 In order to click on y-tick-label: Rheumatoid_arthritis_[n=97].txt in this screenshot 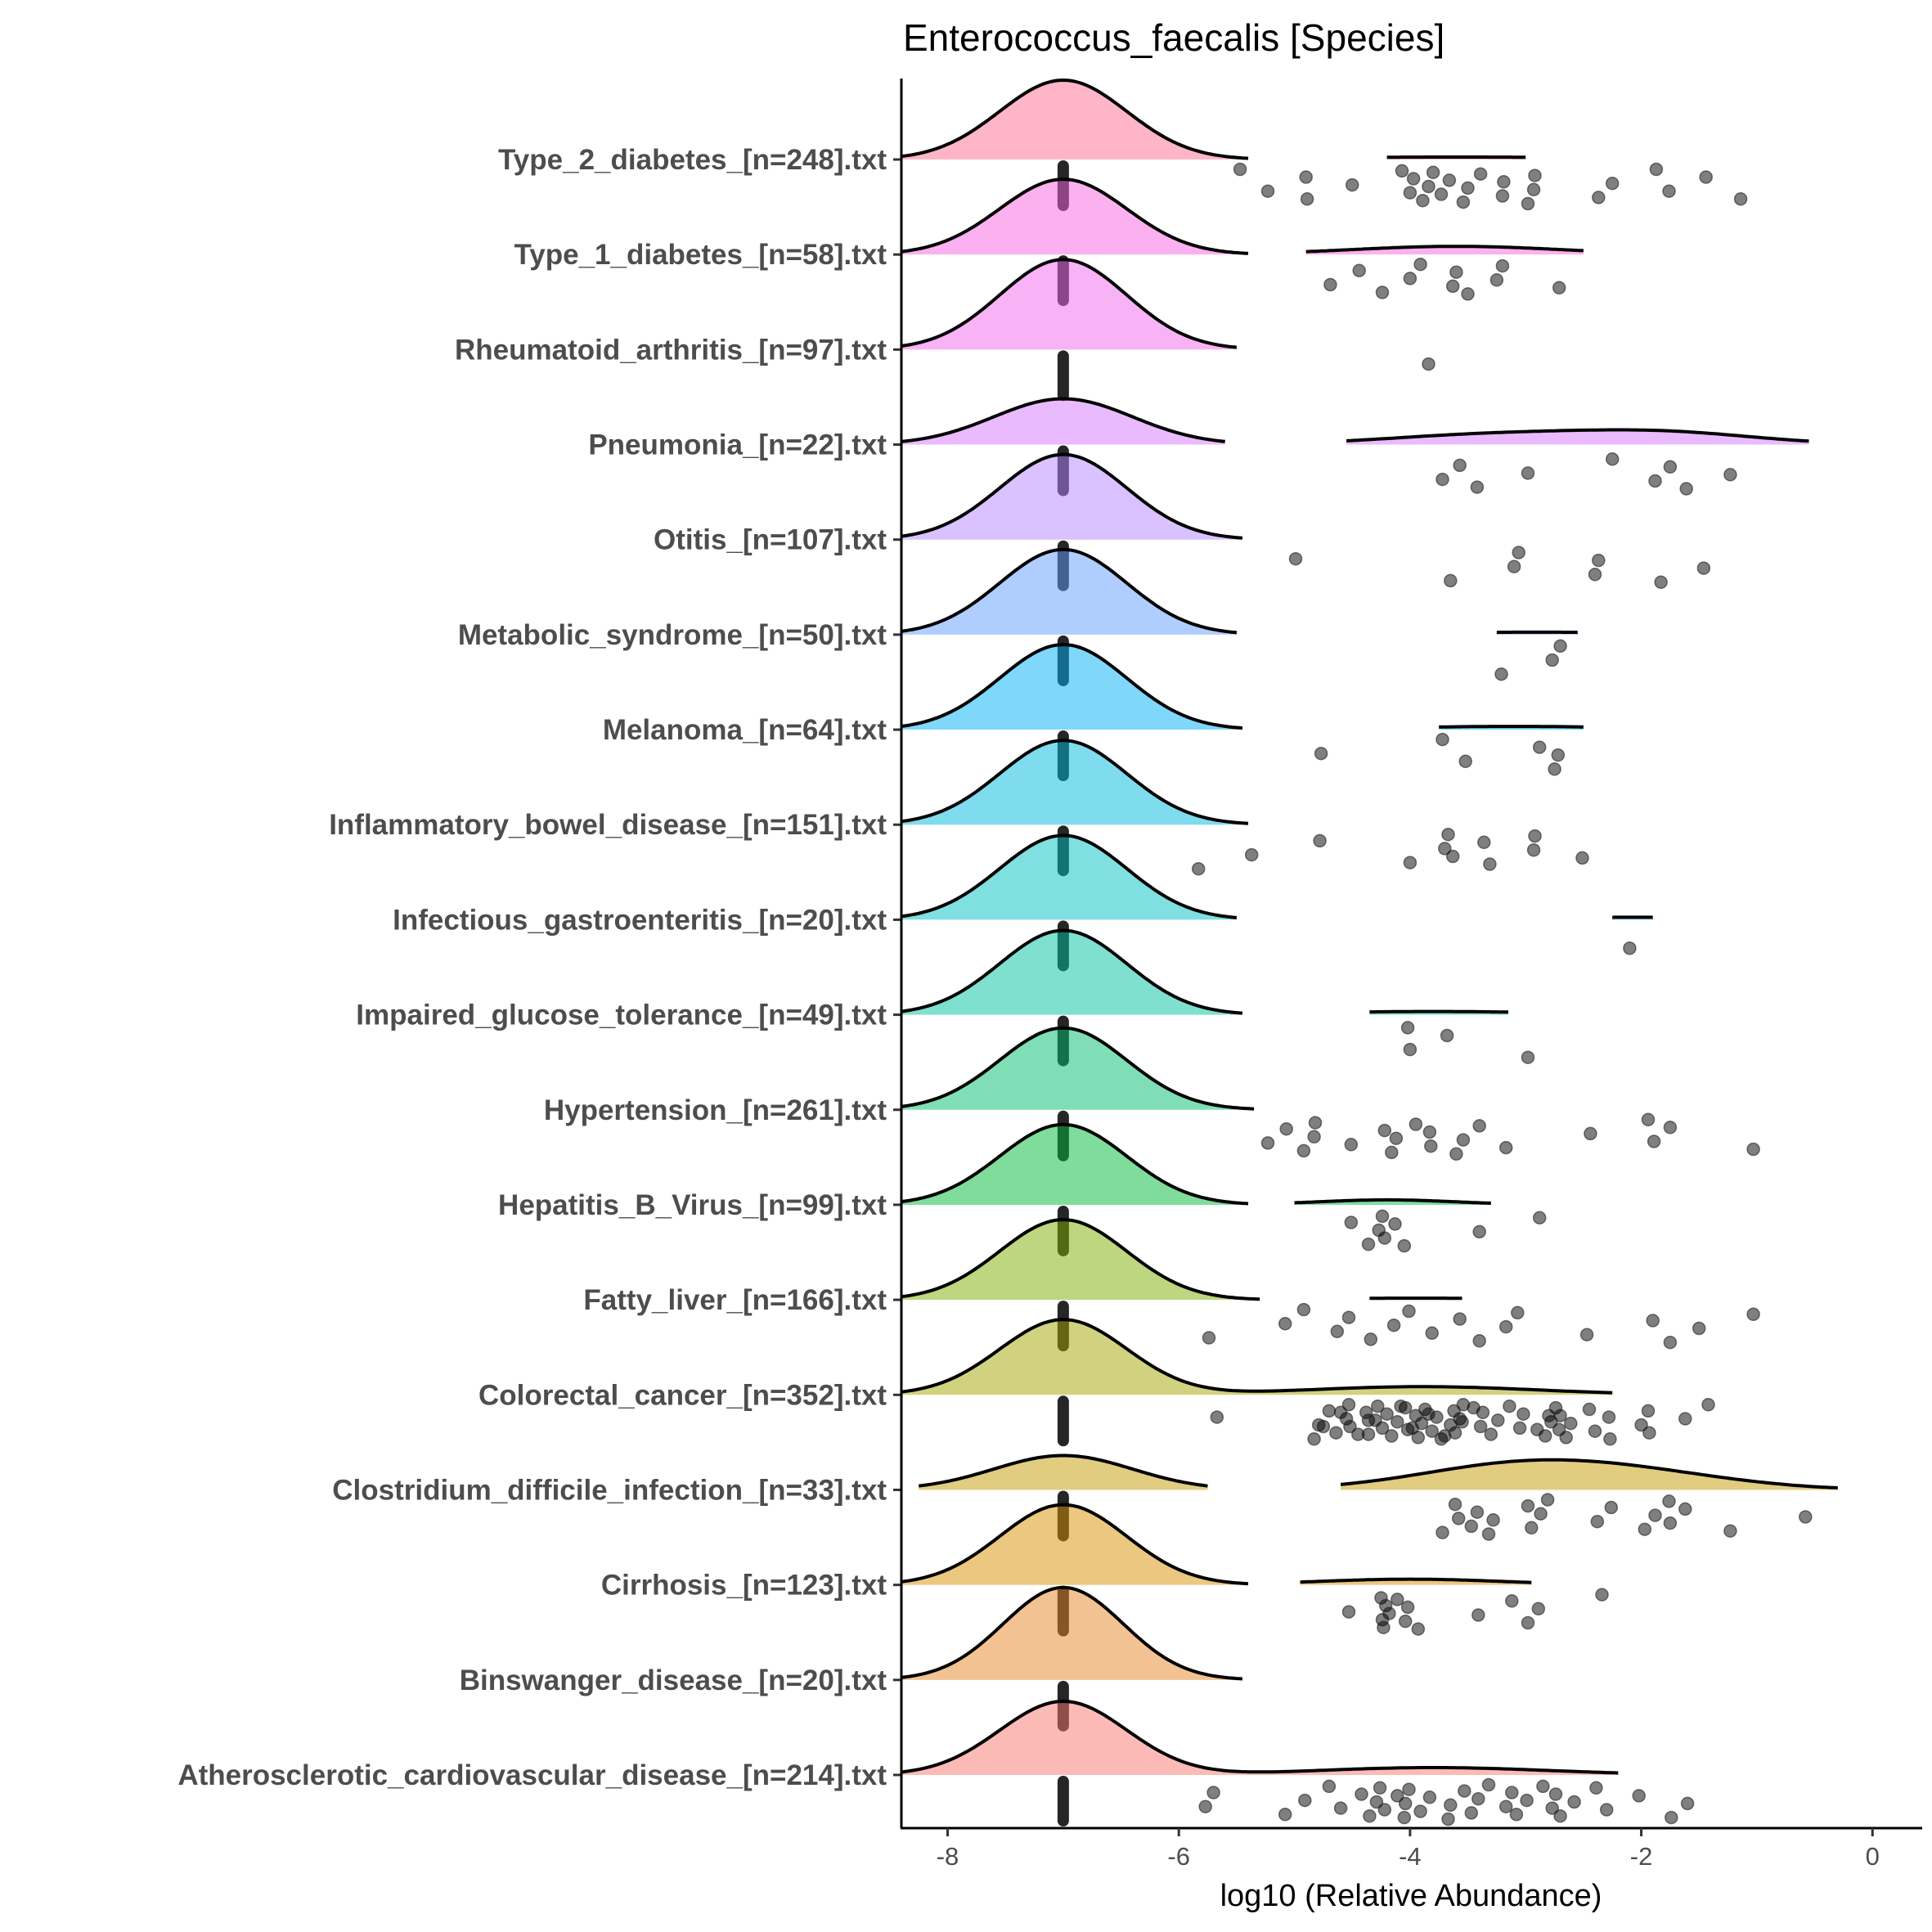, I will do `click(671, 350)`.